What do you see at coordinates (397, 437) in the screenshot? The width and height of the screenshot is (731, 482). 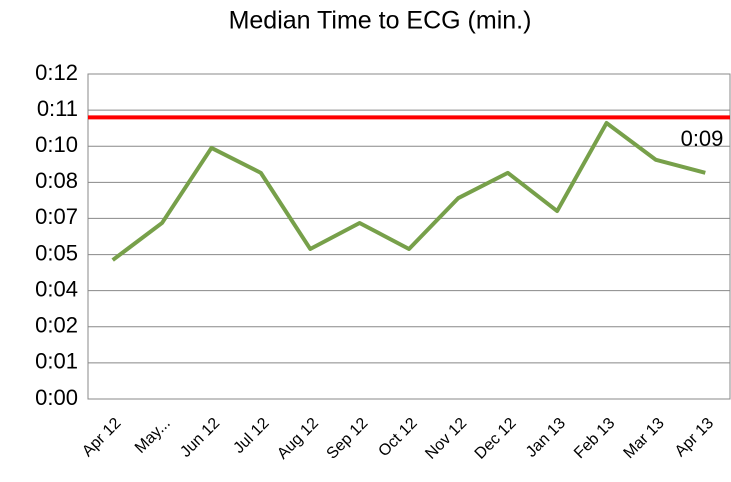 I see `x-tick-label: Oct 12` at bounding box center [397, 437].